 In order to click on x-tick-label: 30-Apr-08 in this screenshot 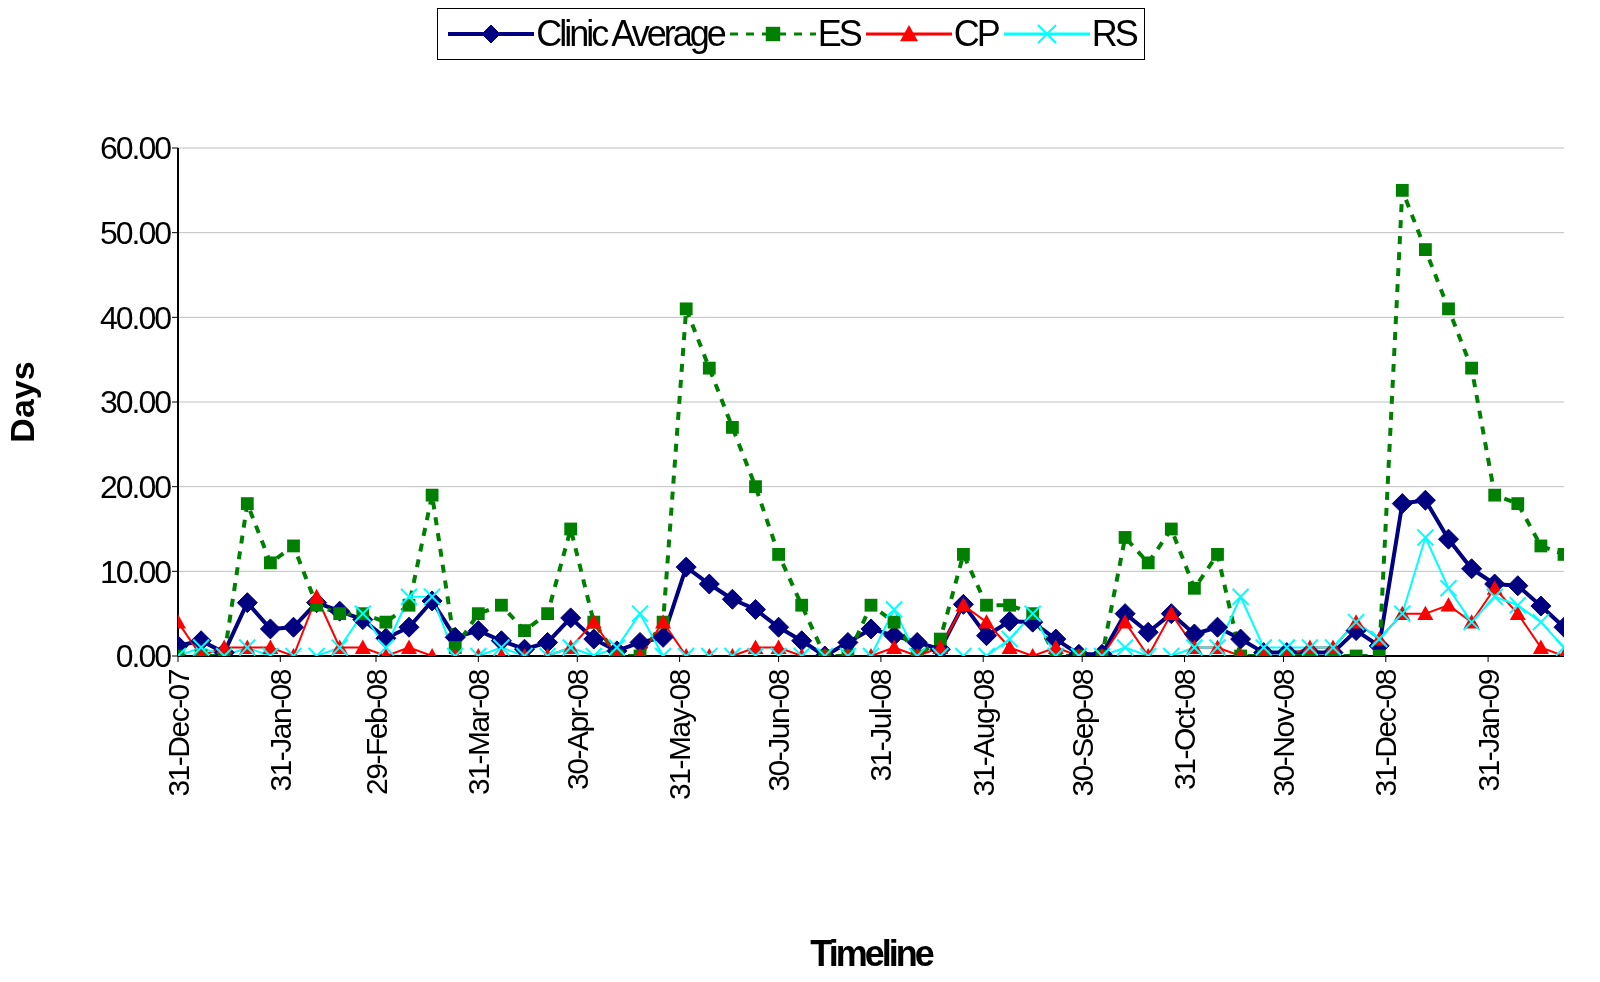, I will do `click(577, 729)`.